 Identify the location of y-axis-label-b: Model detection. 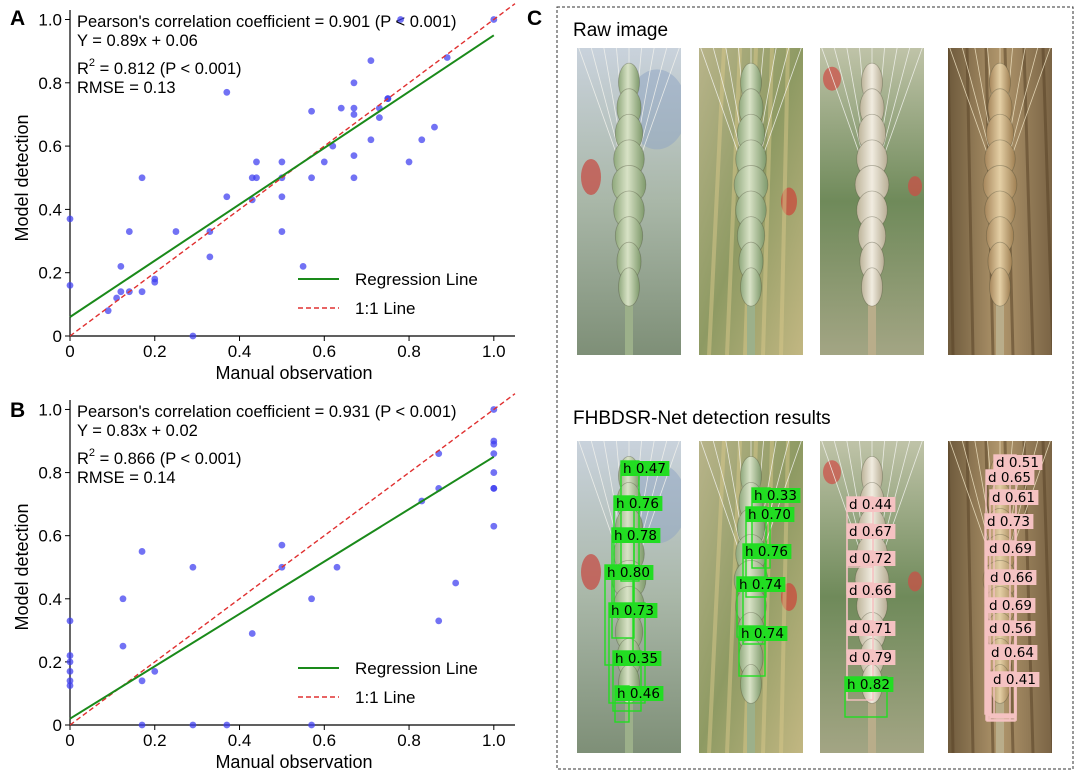
(22, 566).